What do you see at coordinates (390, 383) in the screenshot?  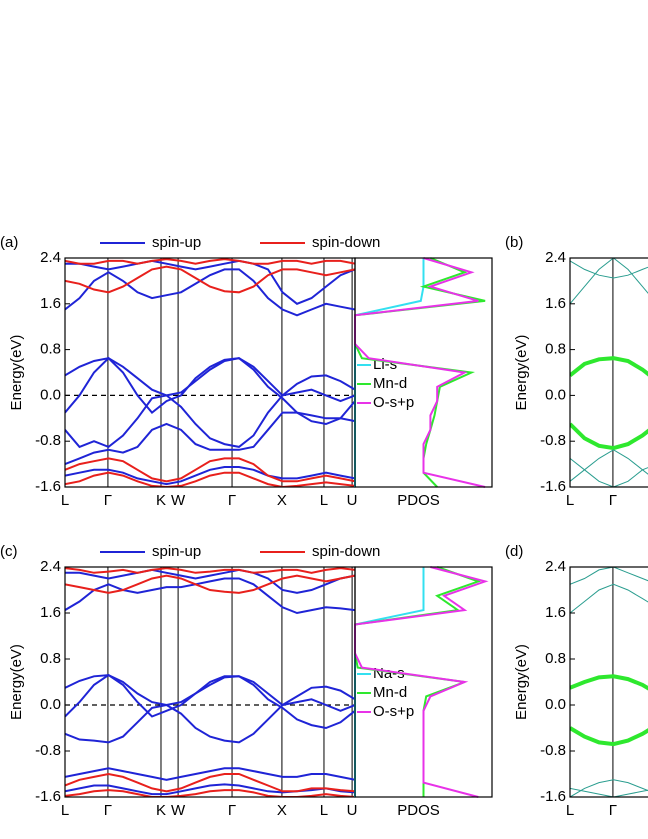 I see `legend-label: Mn-d` at bounding box center [390, 383].